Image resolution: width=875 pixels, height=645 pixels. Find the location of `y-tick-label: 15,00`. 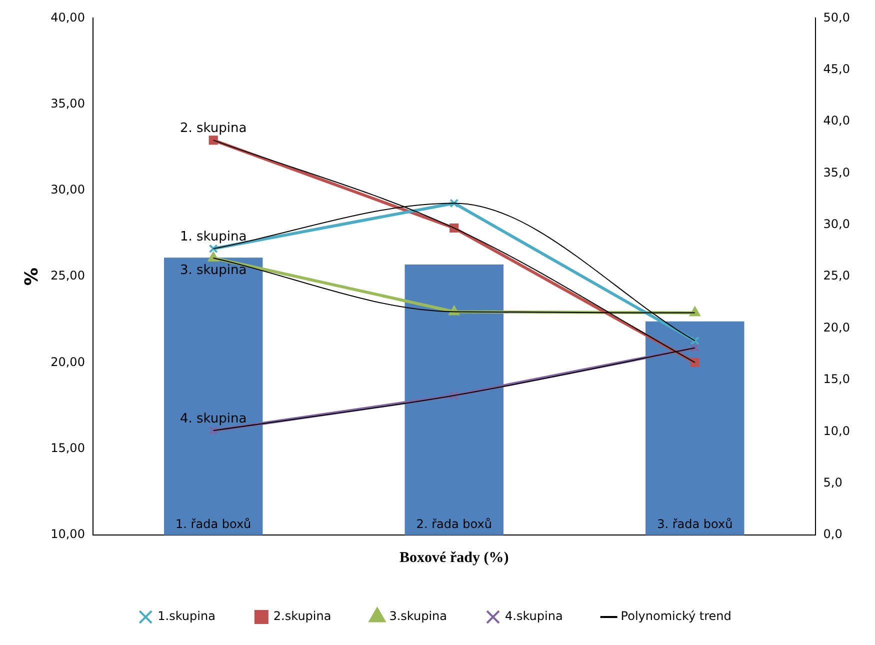

y-tick-label: 15,00 is located at coordinates (67, 447).